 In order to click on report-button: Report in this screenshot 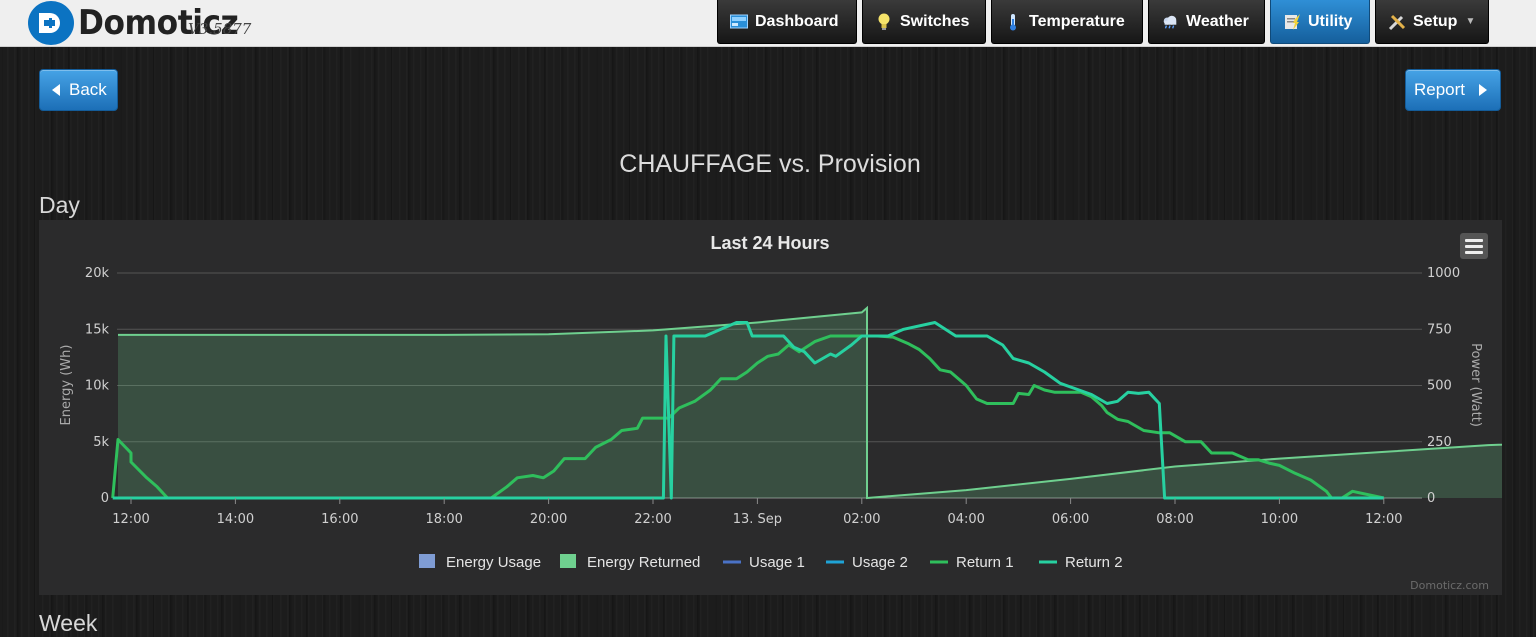, I will do `click(1453, 90)`.